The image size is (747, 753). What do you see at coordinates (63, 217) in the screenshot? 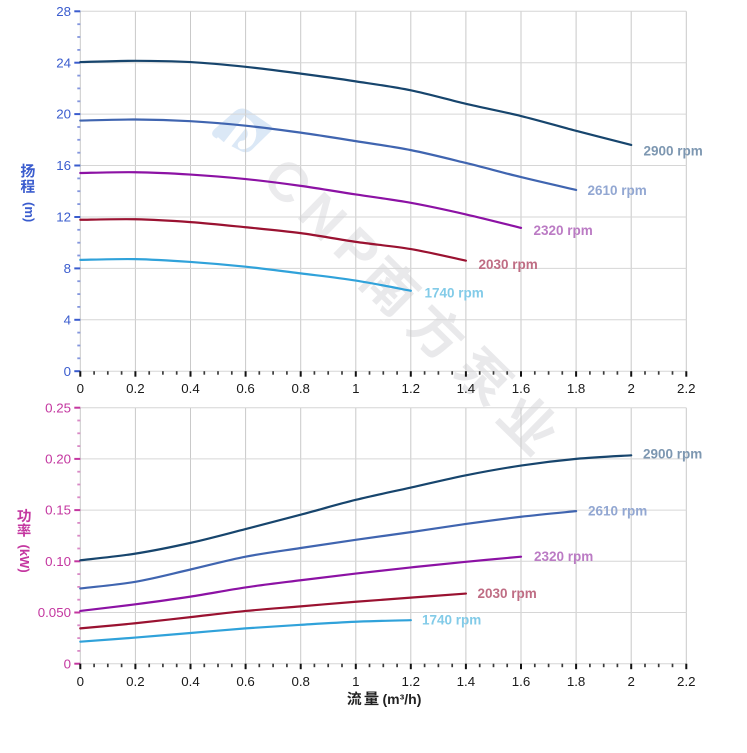
I see `svg-text: 12` at bounding box center [63, 217].